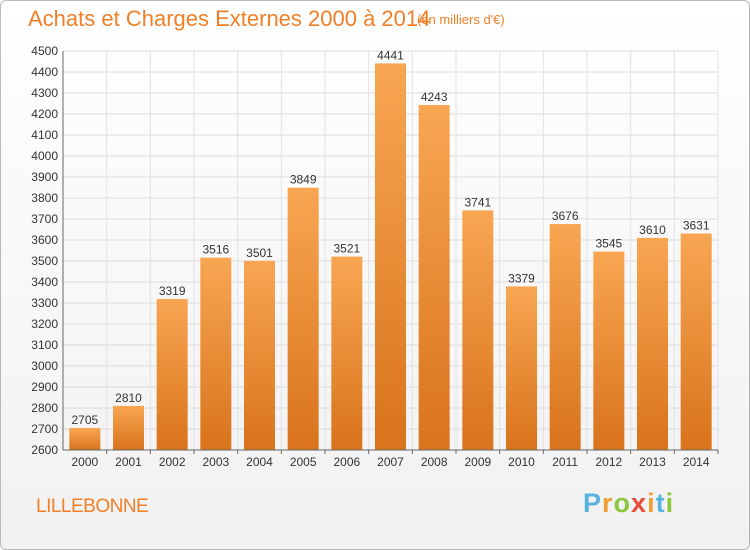 This screenshot has width=750, height=550. Describe the element at coordinates (44, 324) in the screenshot. I see `y-tick-label: 3200` at that location.